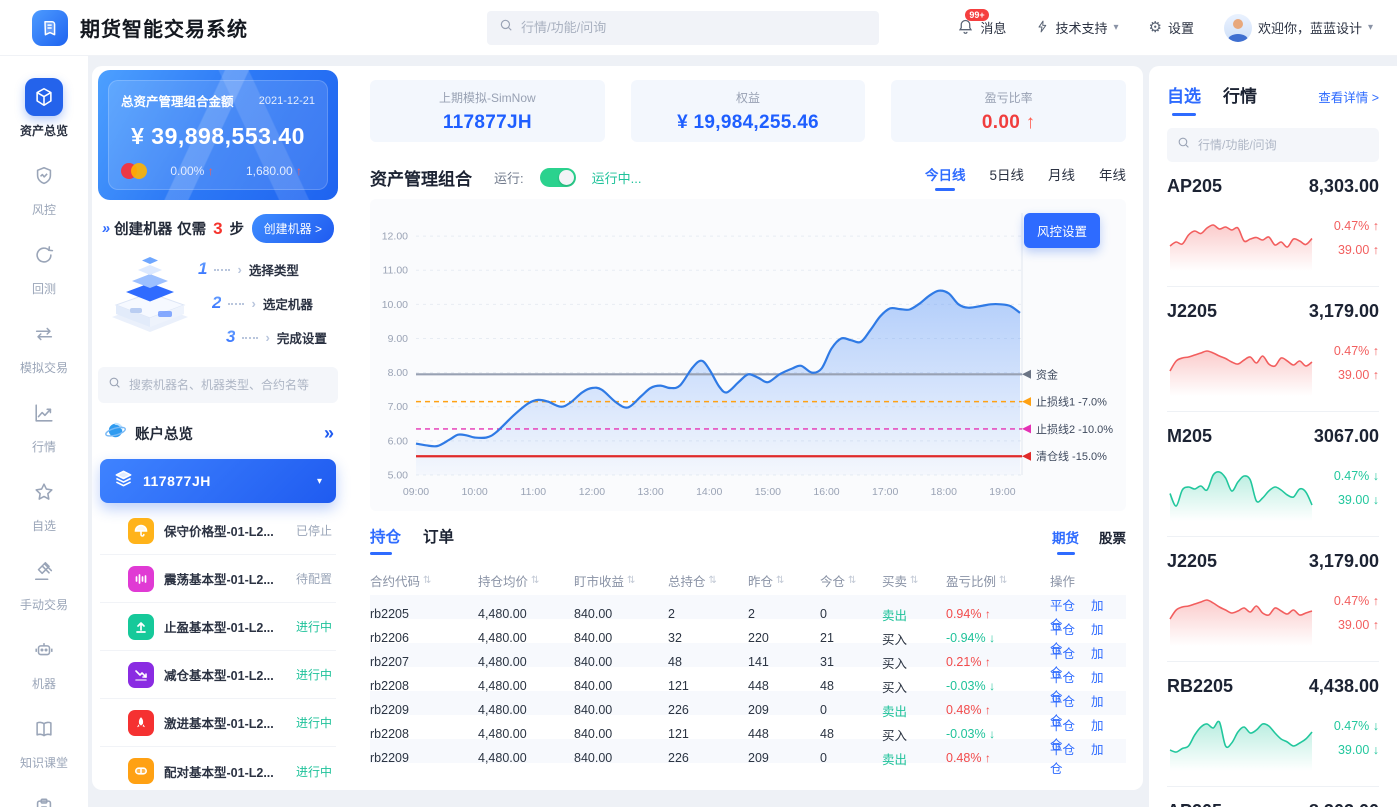 This screenshot has width=1397, height=807. I want to click on watchlist-item: RB2205 4,438.00 0.47% ↓ 39.00 ↓, so click(1273, 724).